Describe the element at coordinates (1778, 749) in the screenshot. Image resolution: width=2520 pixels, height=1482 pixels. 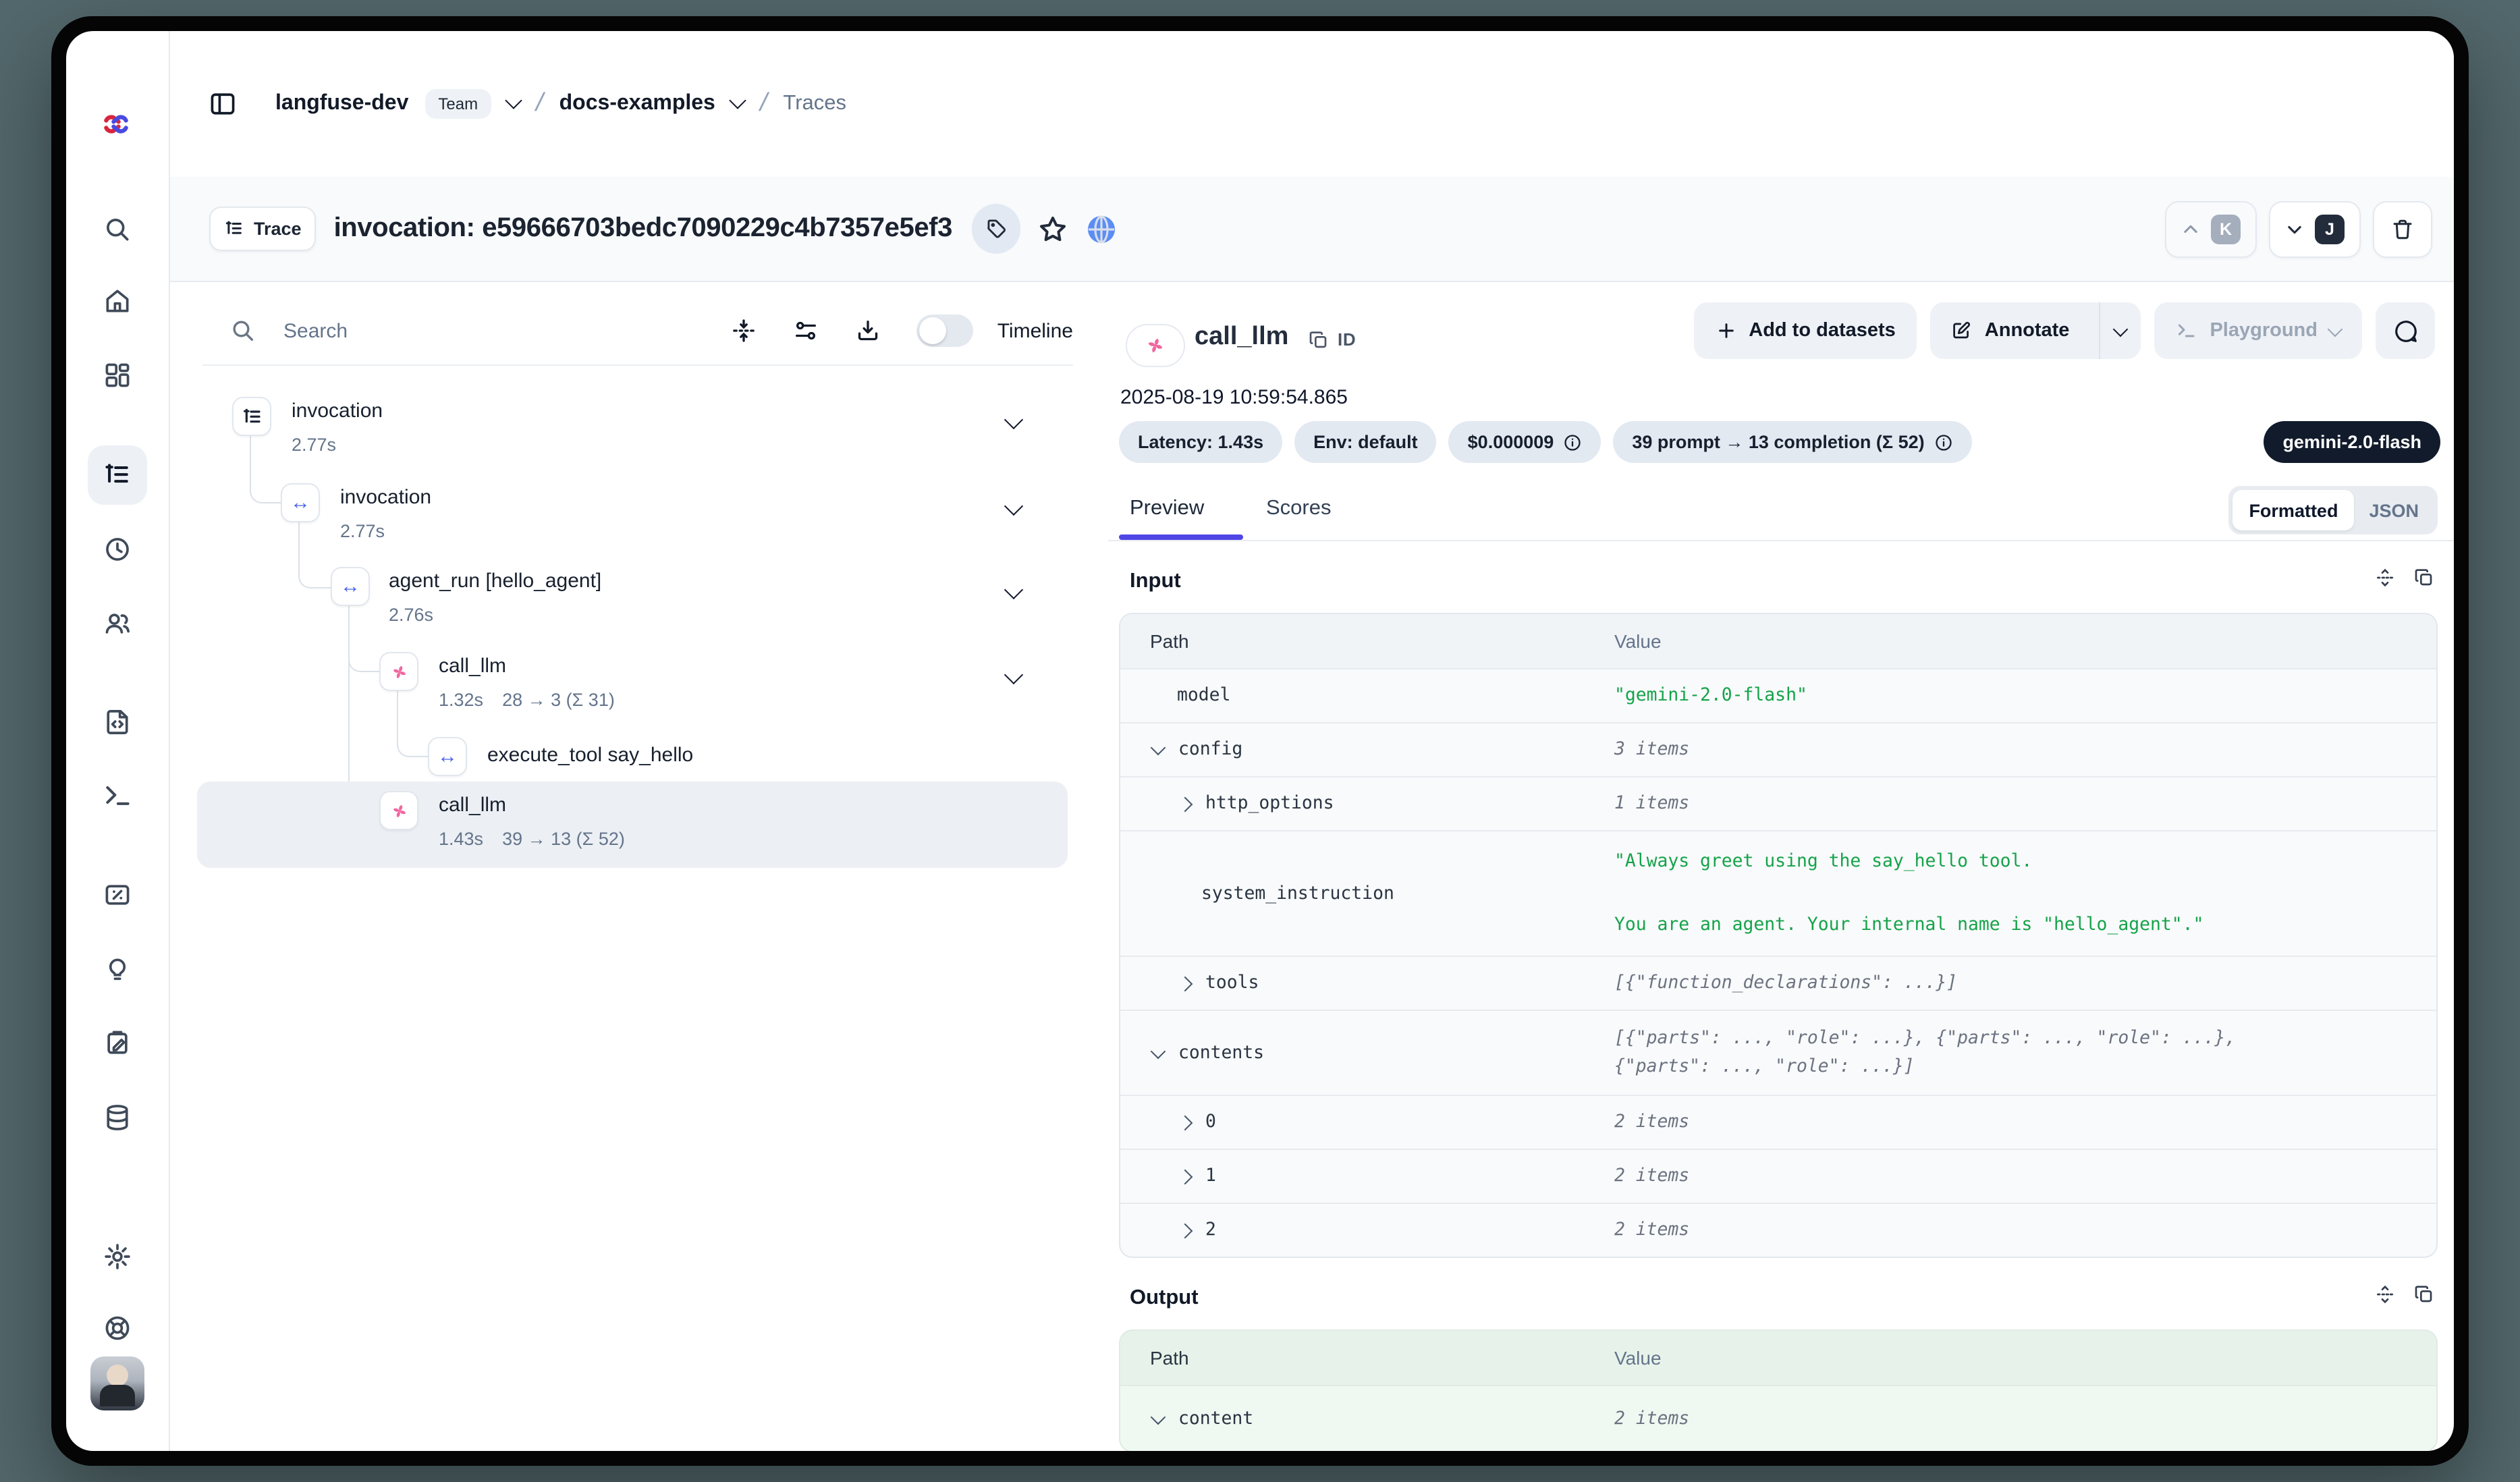
I see `table-row: config 3 items` at that location.